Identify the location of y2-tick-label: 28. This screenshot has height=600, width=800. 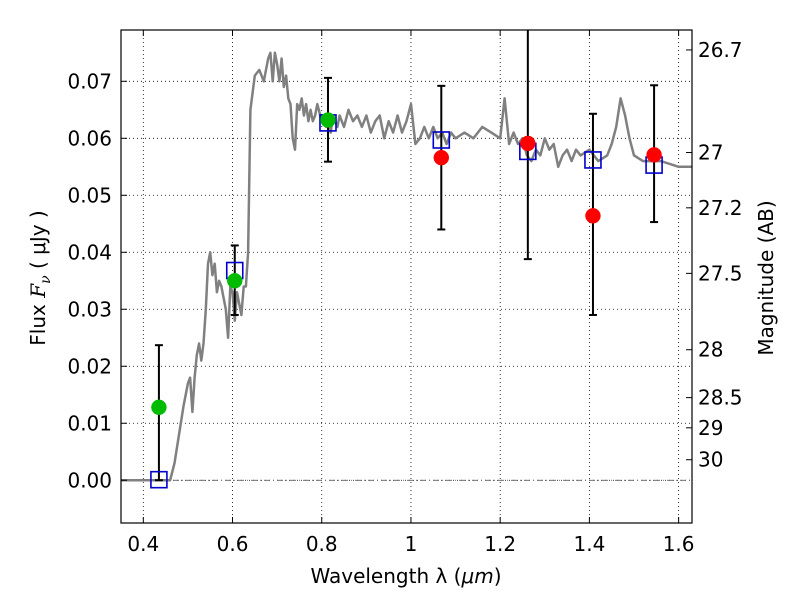
(710, 350).